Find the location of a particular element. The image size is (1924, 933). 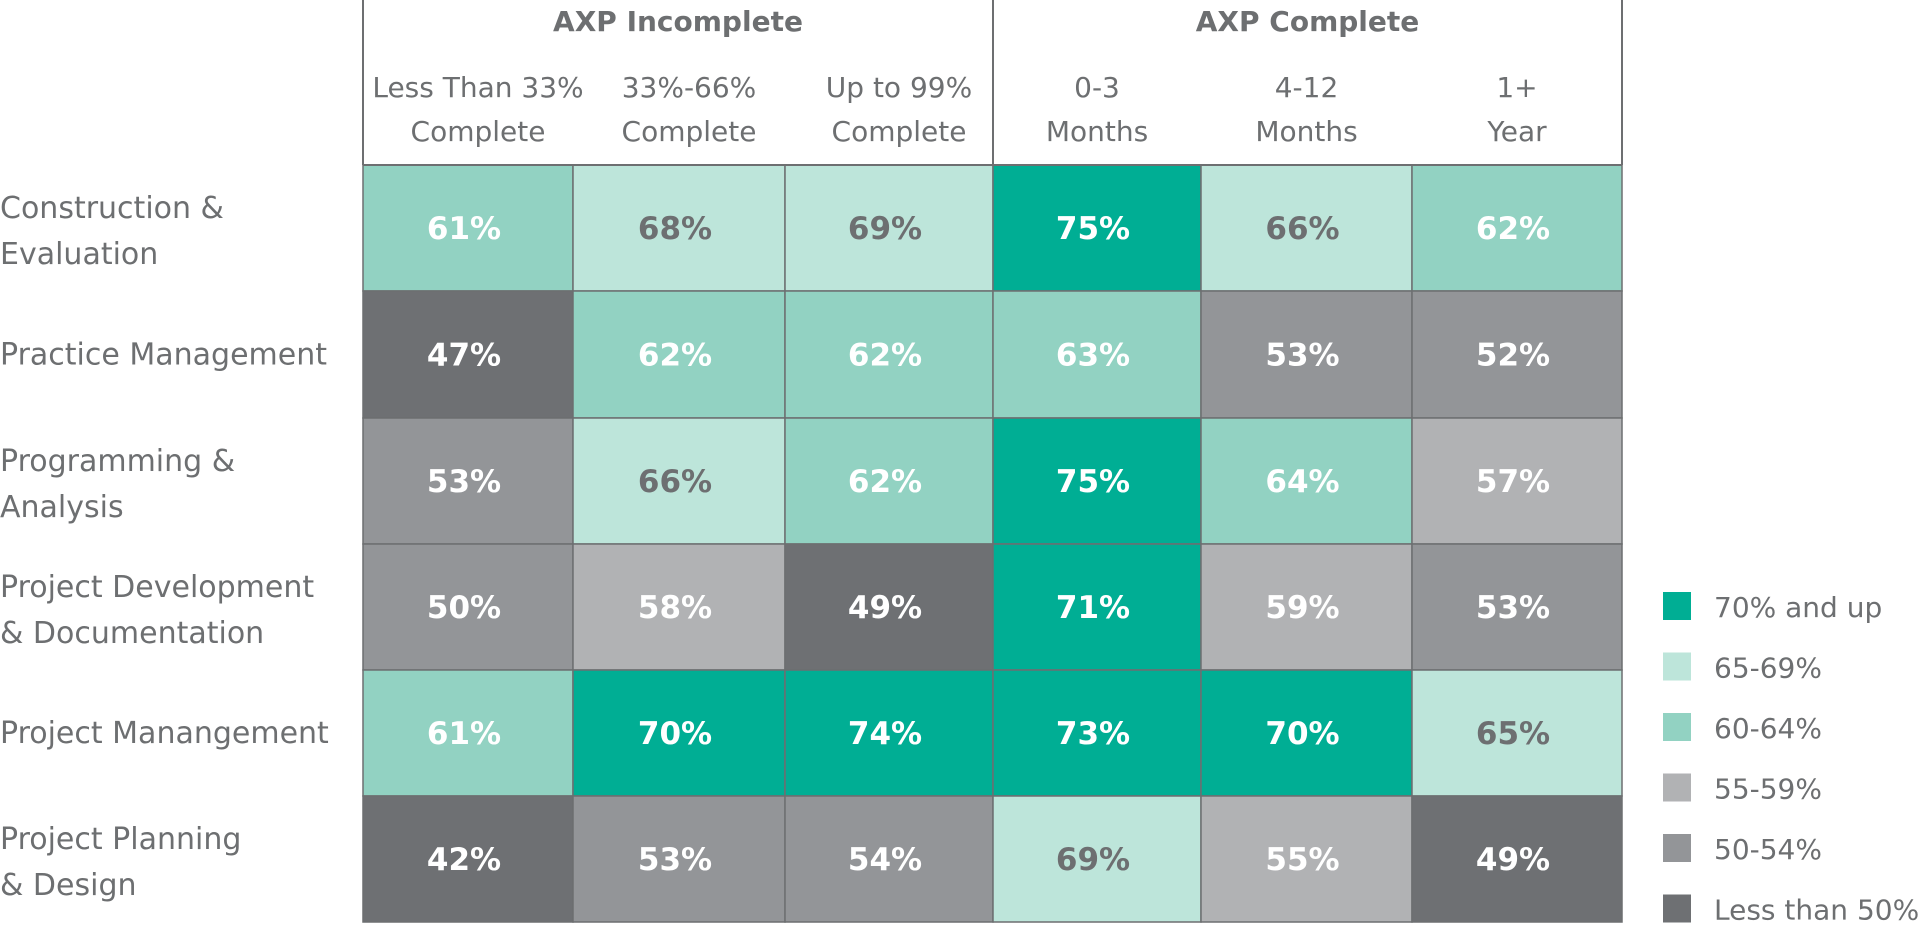

cell-value-label: 63% is located at coordinates (1093, 356).